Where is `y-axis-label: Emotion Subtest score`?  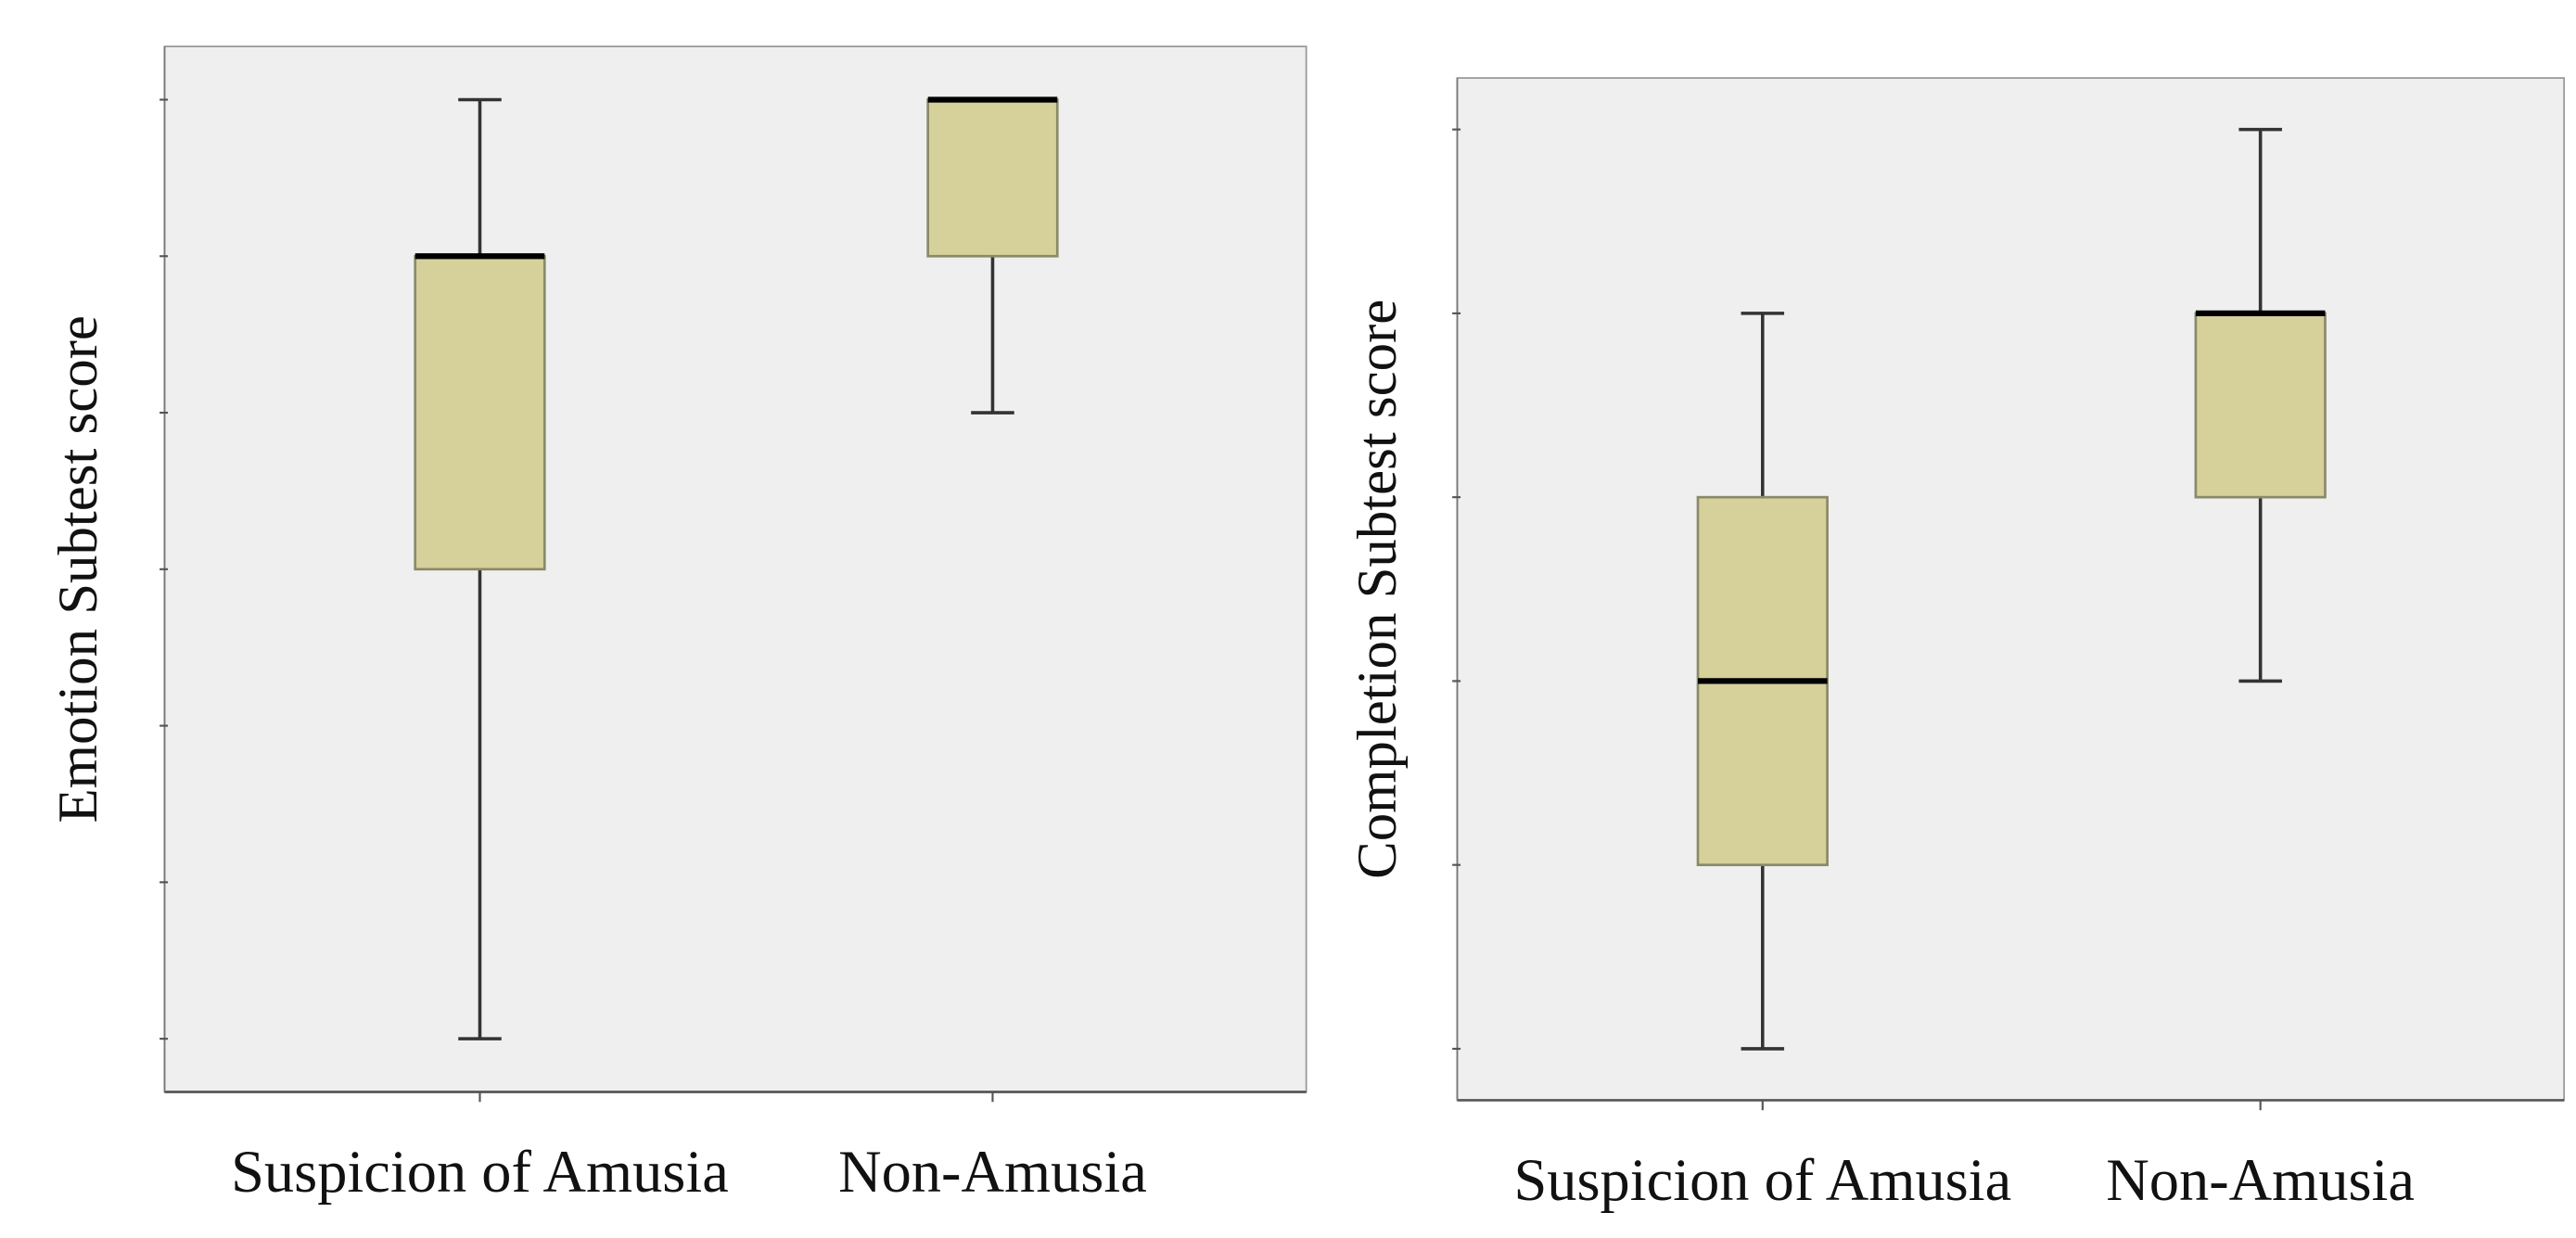 y-axis-label: Emotion Subtest score is located at coordinates (78, 569).